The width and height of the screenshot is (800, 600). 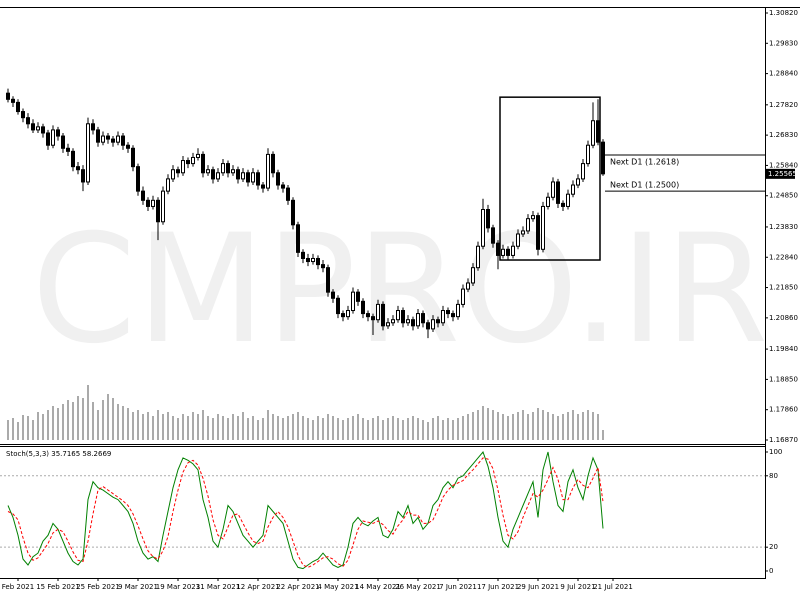 I want to click on indicator-title: Stoch(5,3,3) 35.7165 58.2669, so click(x=58, y=454).